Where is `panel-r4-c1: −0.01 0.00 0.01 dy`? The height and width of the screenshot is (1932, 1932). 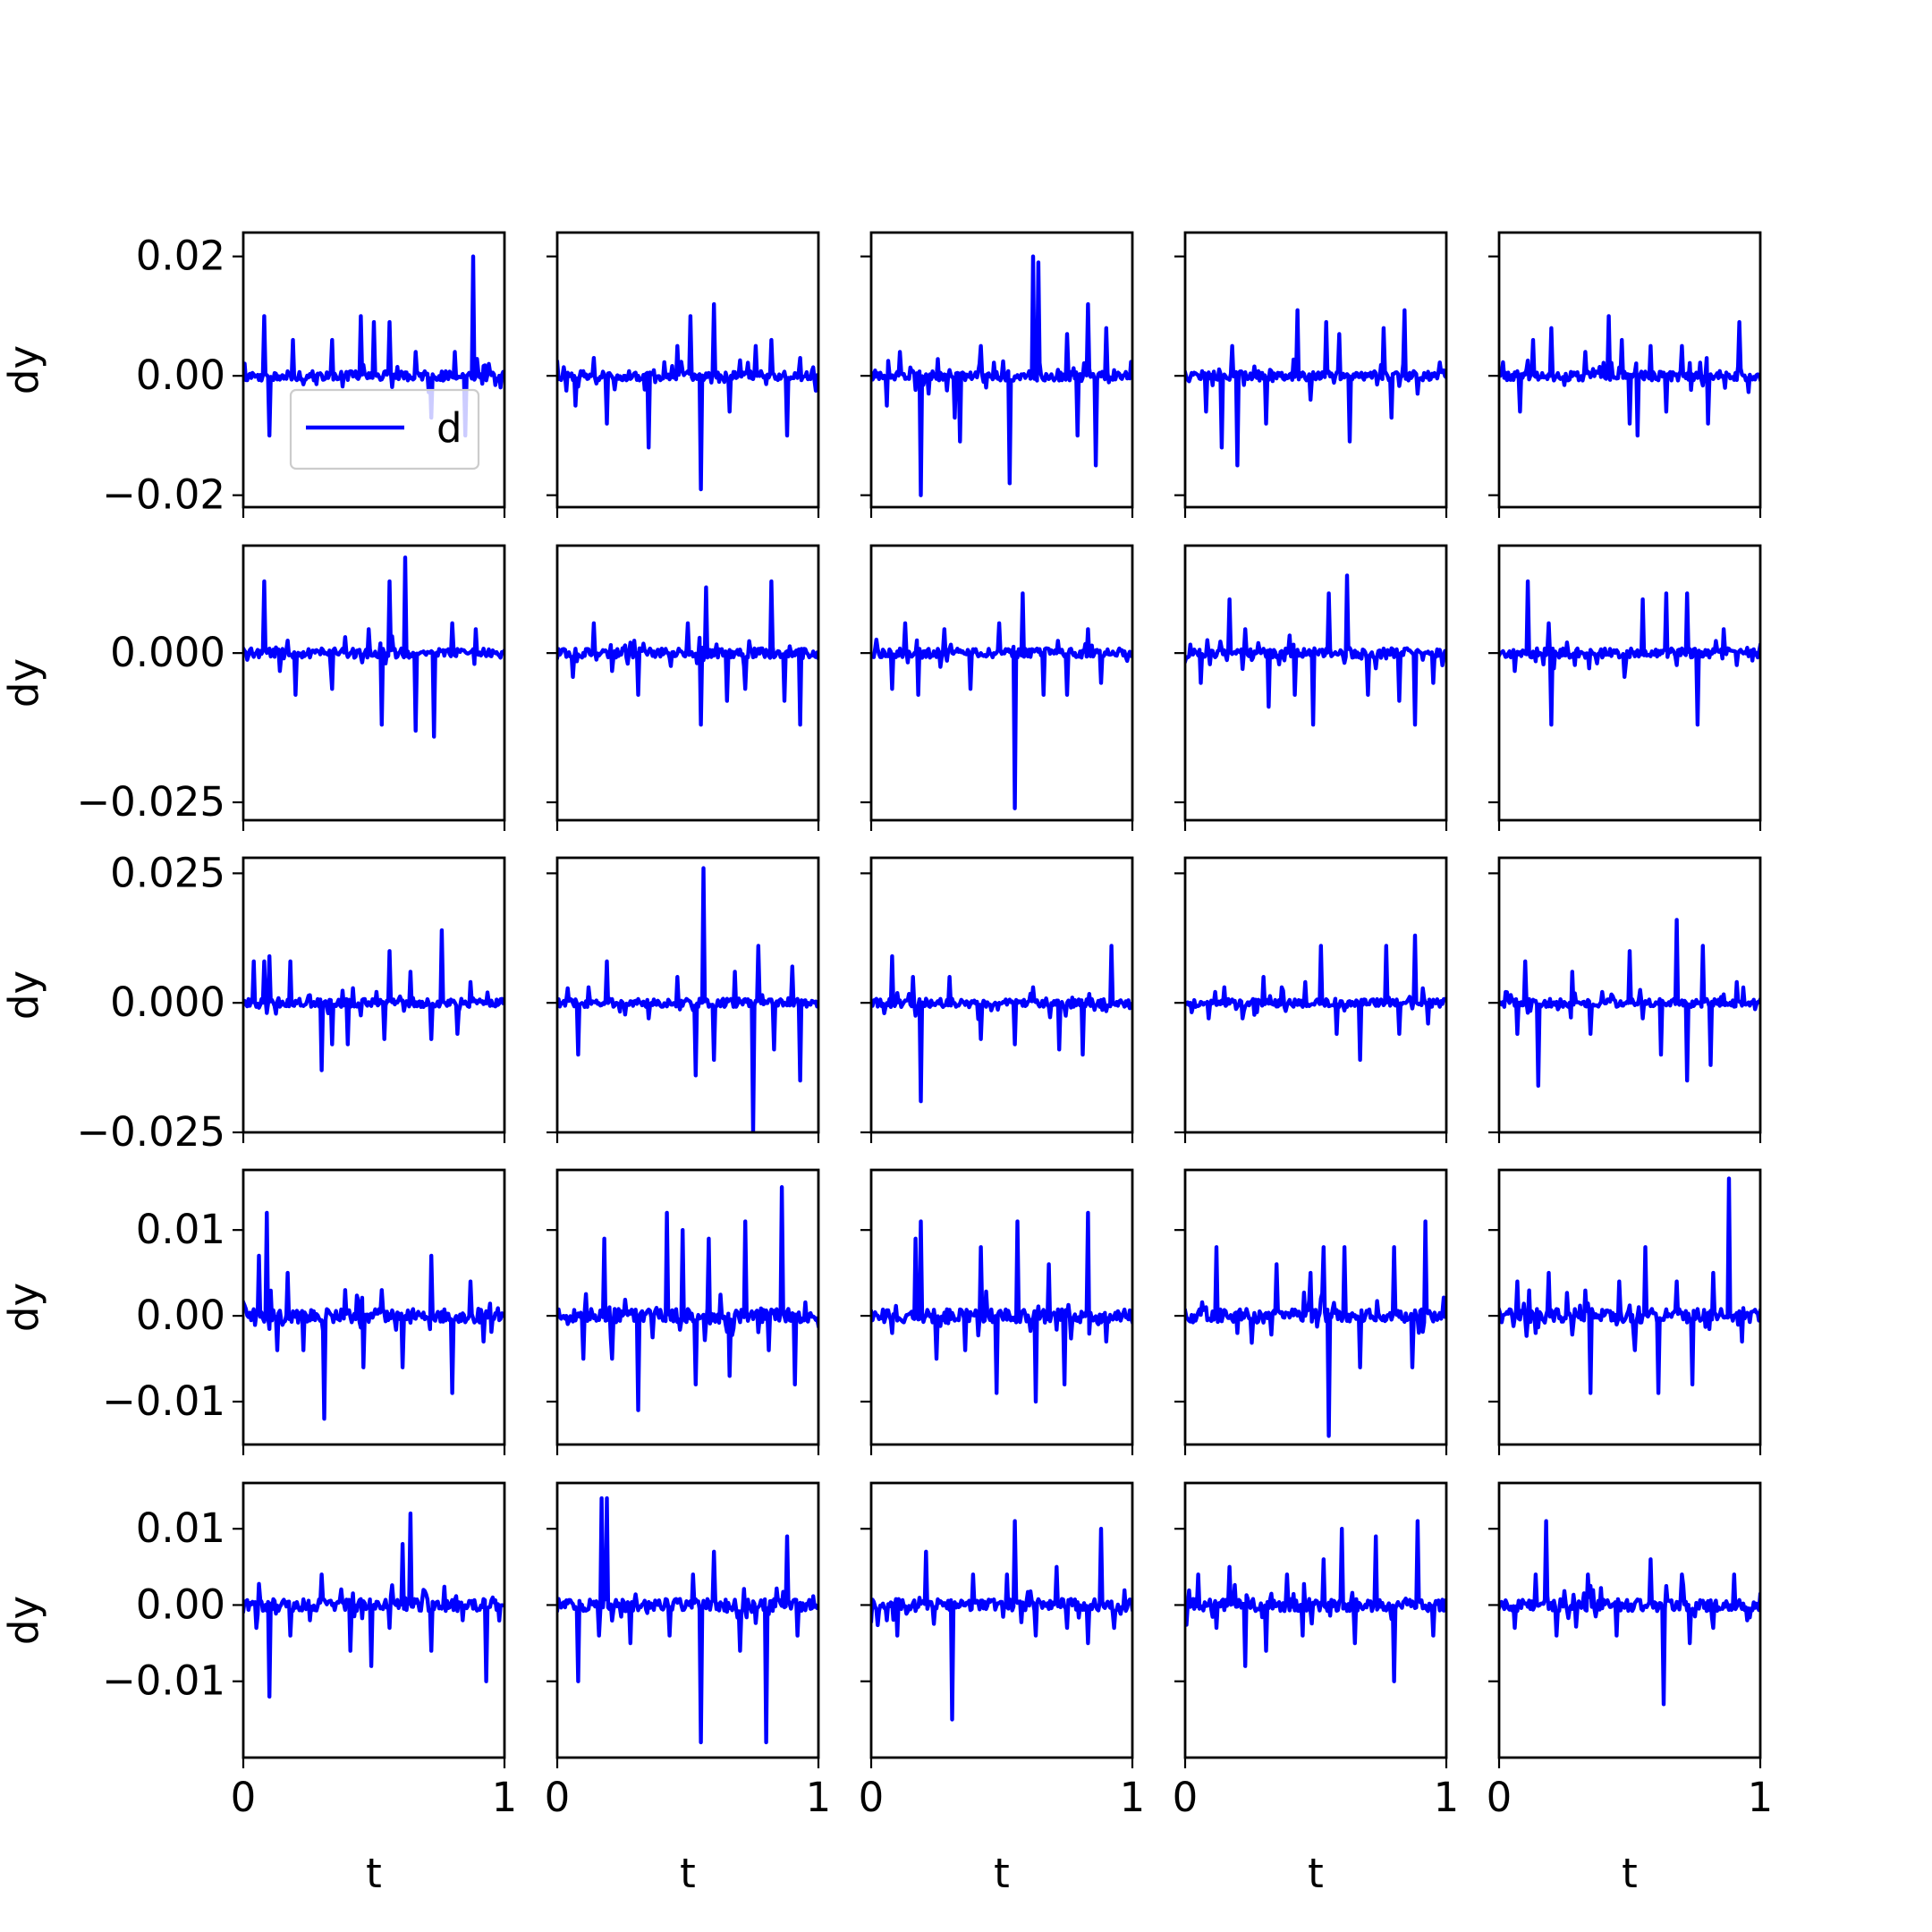
panel-r4-c1: −0.01 0.00 0.01 dy is located at coordinates (253, 1311).